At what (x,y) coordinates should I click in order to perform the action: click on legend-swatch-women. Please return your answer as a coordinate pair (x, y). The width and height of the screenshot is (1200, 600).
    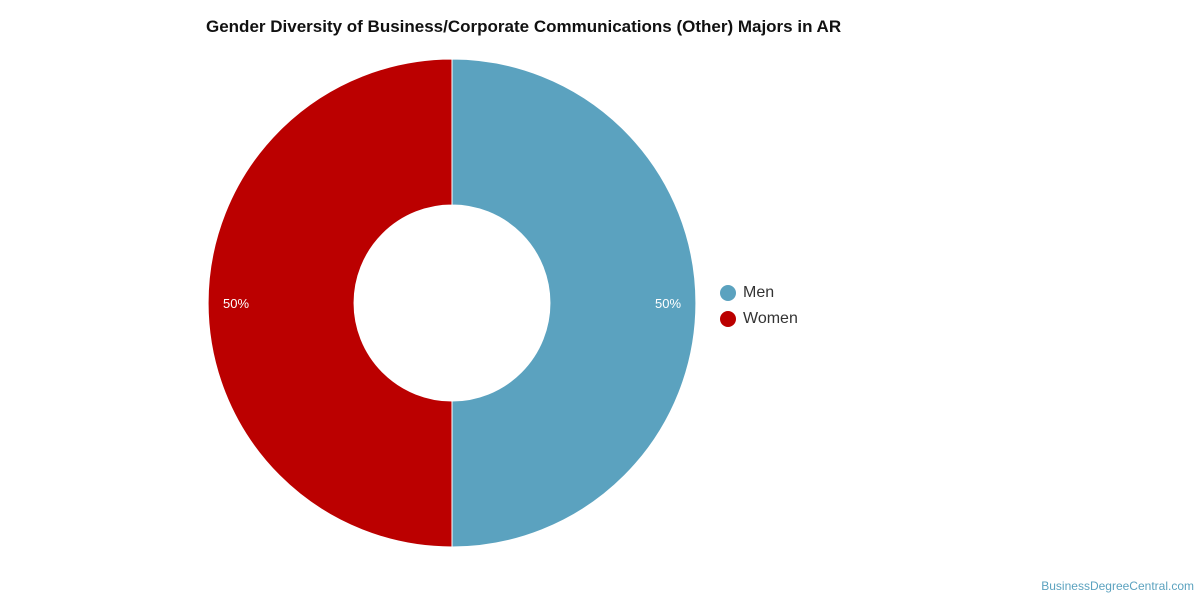
    Looking at the image, I should click on (728, 319).